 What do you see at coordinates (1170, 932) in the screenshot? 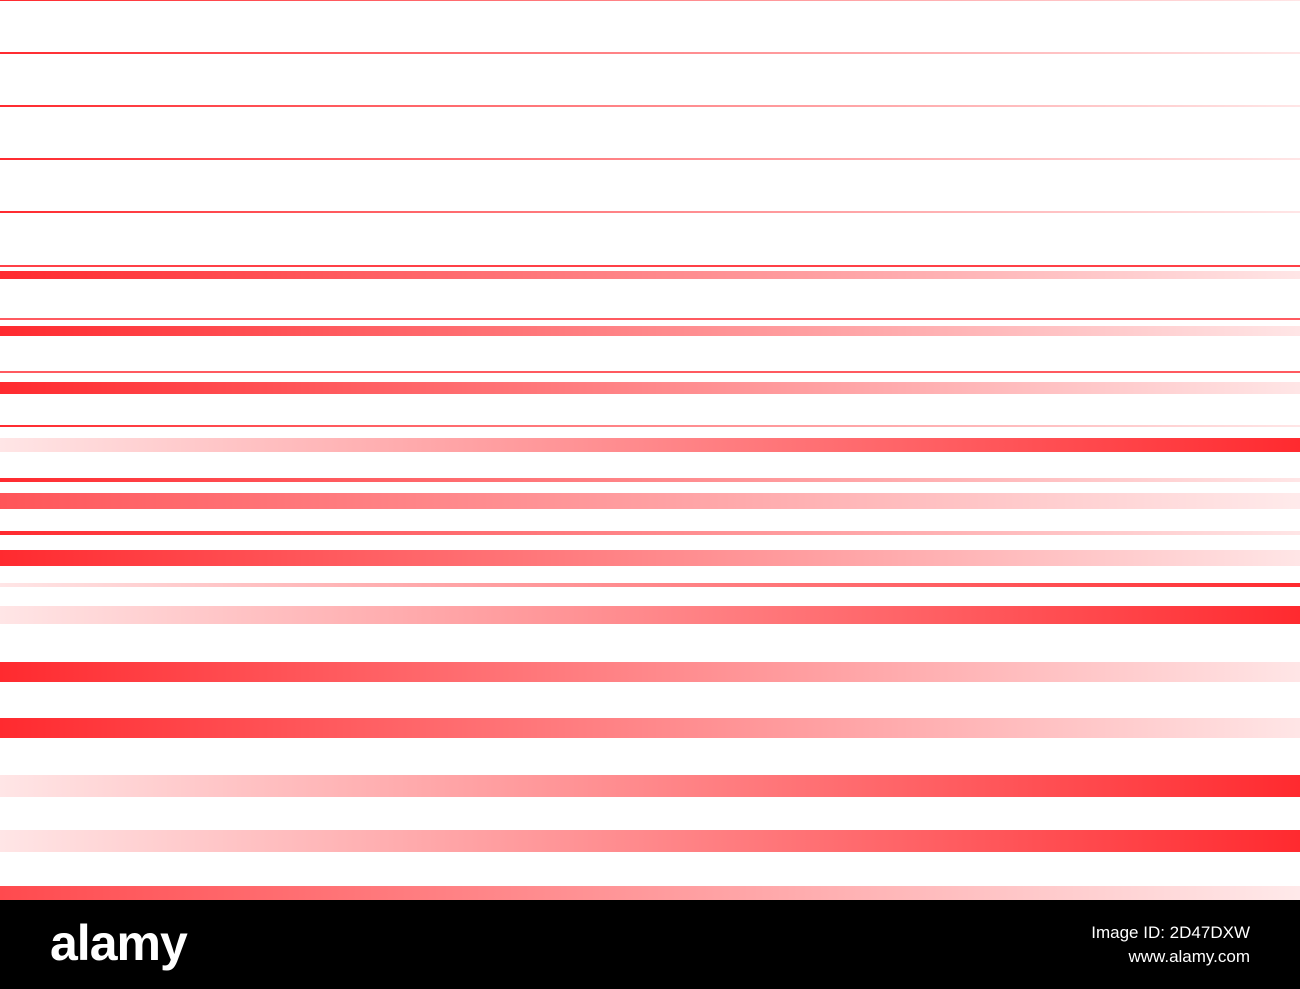
I see `image-id: Image ID: 2D47DXW` at bounding box center [1170, 932].